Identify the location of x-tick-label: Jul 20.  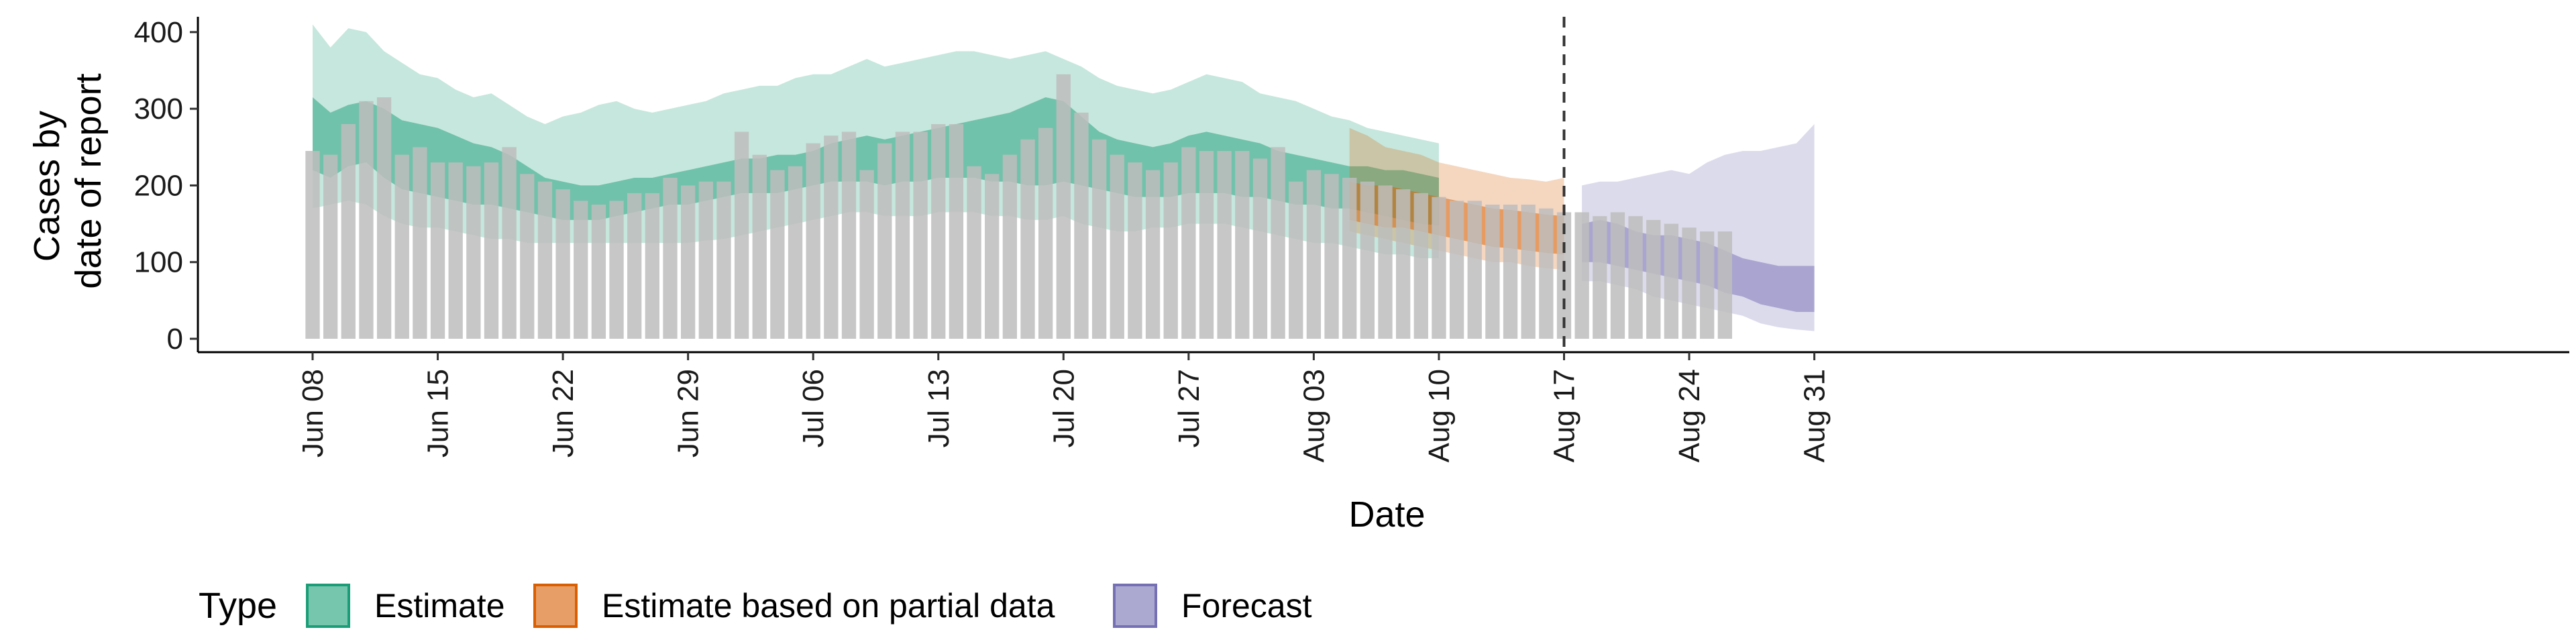
(1063, 408).